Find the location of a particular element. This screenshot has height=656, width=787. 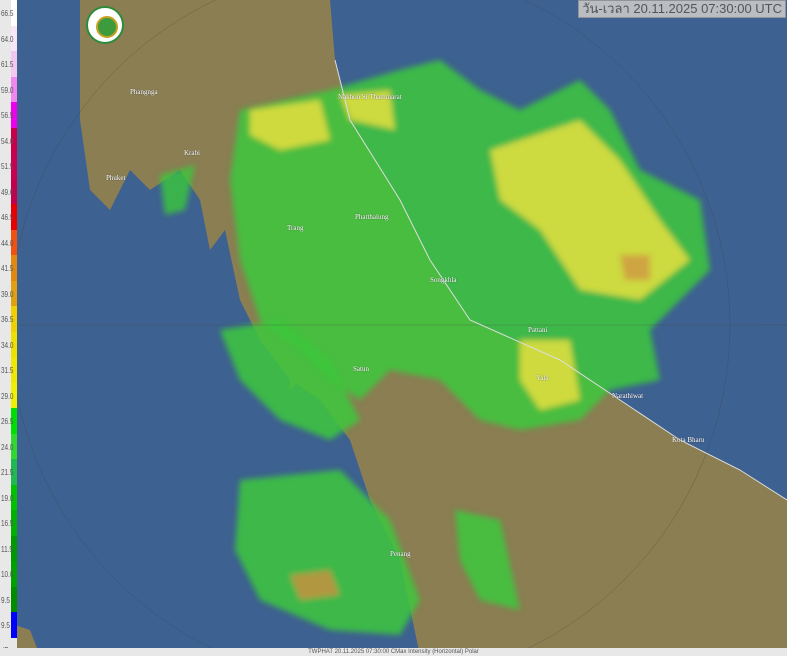

scale-label: 44.0 is located at coordinates (7, 243).